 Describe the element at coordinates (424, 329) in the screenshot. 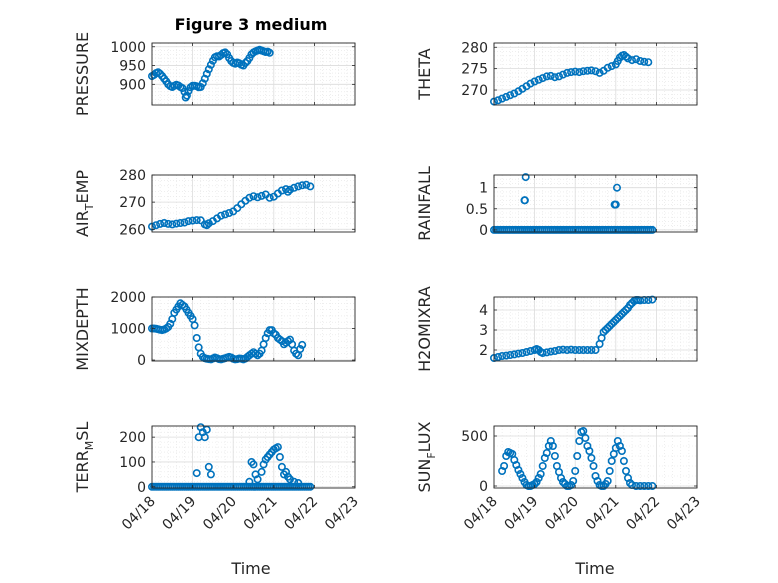

I see `y-axis-label: H2OMIXRA` at that location.